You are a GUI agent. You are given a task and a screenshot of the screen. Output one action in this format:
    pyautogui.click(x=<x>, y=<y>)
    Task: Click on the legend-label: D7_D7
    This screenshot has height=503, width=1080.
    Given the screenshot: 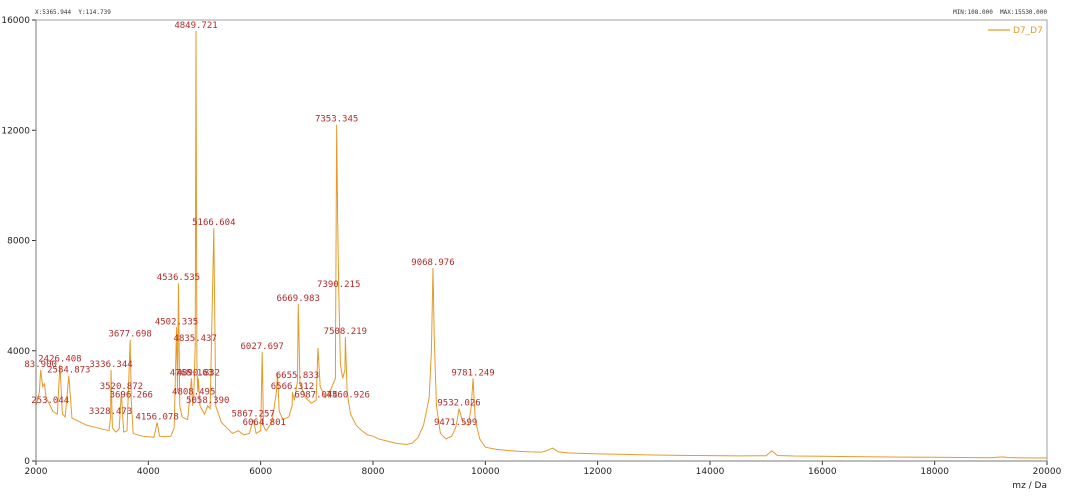 What is the action you would take?
    pyautogui.click(x=1028, y=31)
    